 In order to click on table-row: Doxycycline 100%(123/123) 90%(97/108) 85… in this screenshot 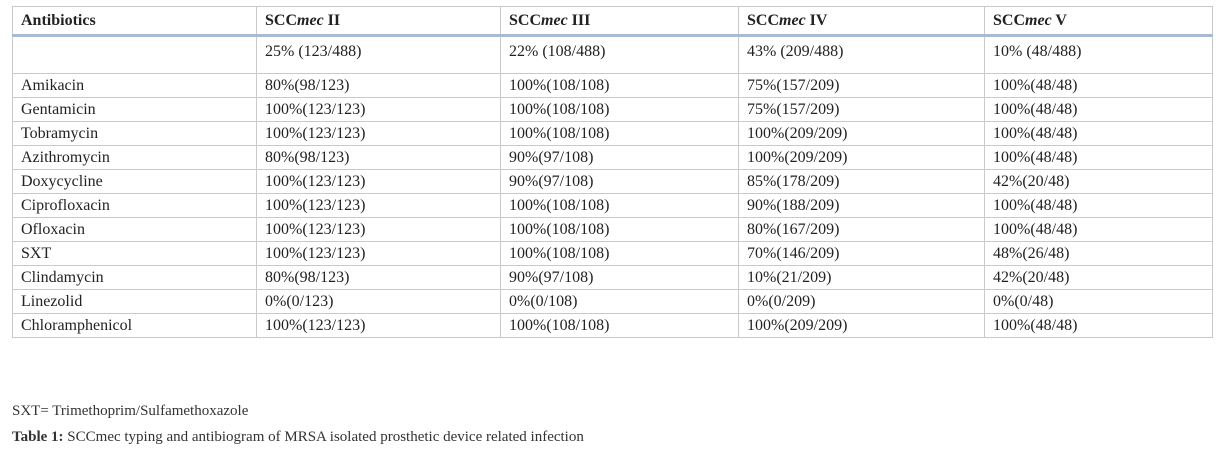, I will do `click(612, 181)`.